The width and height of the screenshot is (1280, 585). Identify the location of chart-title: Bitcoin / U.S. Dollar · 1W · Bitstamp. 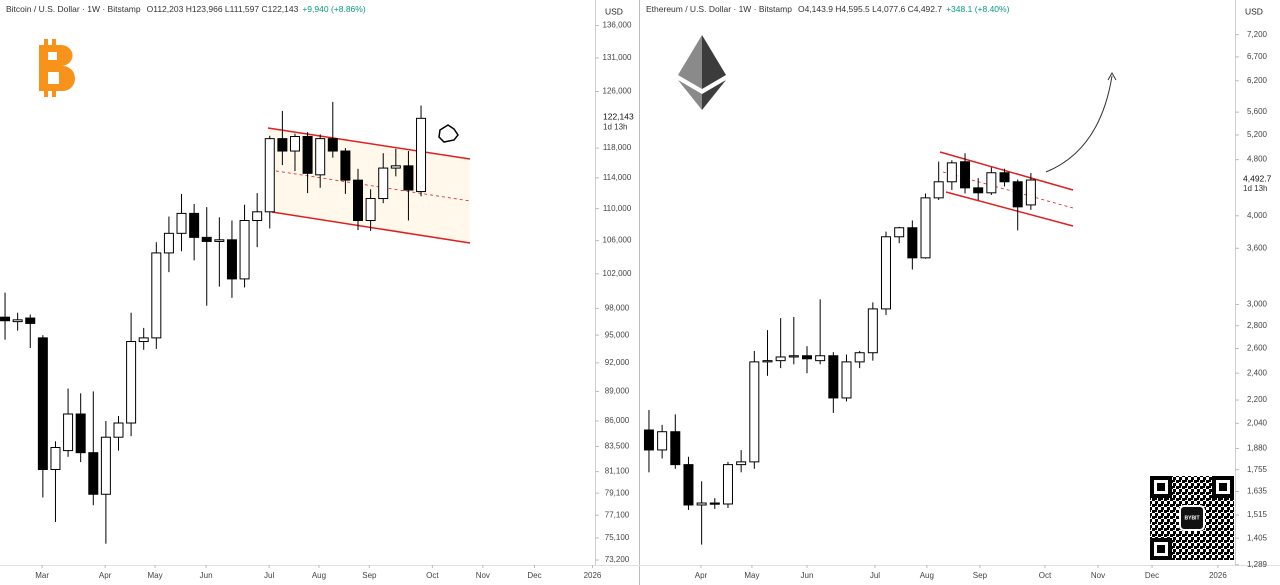
(73, 9).